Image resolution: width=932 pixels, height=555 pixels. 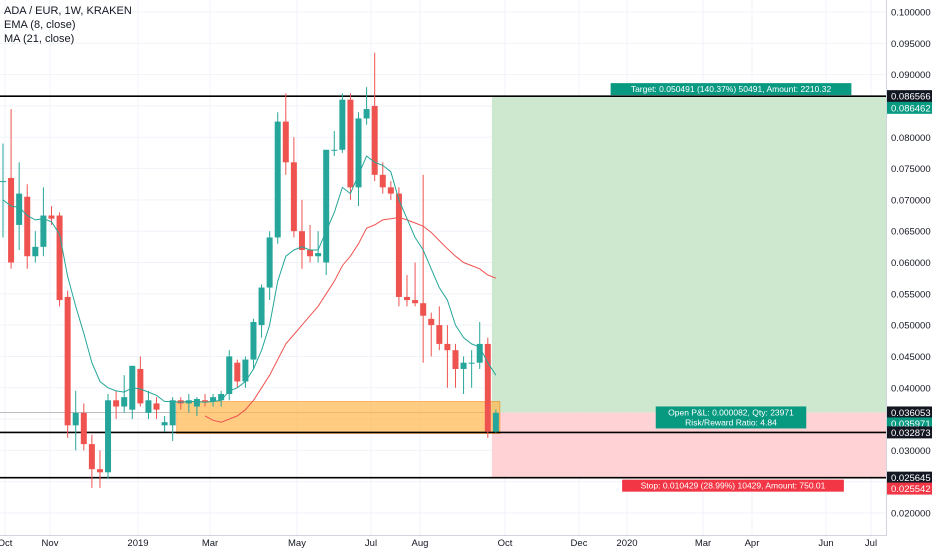 I want to click on y-tick-label: 0.090000, so click(x=911, y=75).